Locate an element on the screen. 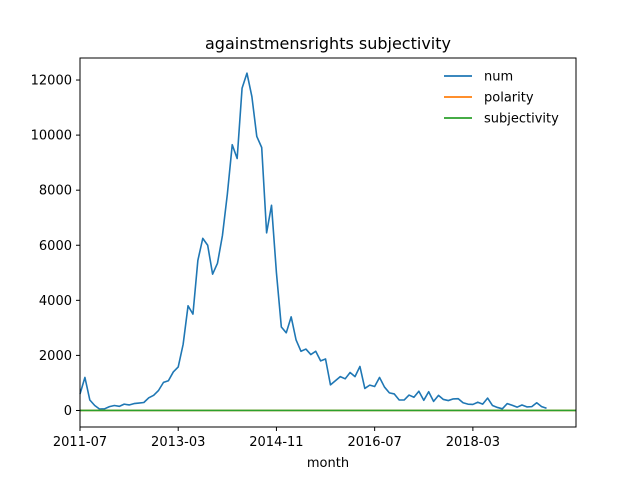  x-tick-label: 2016-07 is located at coordinates (374, 442).